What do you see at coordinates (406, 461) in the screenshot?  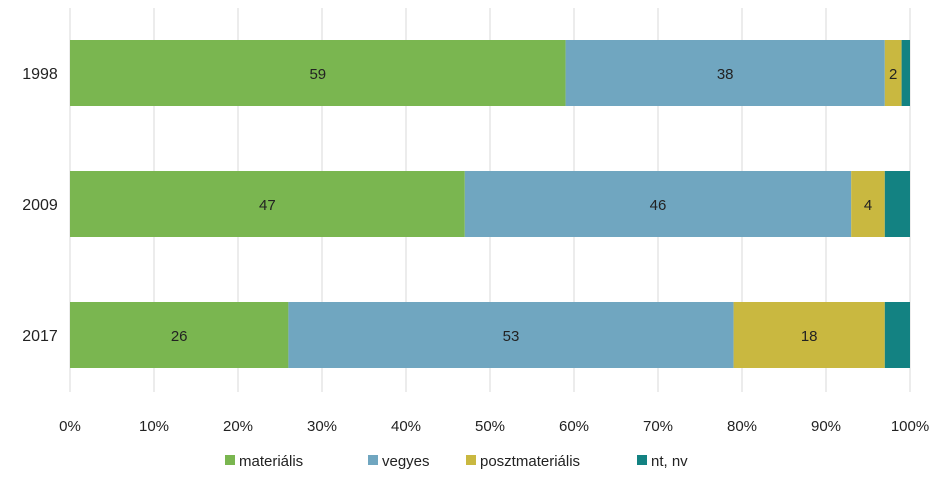 I see `legend-label: vegyes` at bounding box center [406, 461].